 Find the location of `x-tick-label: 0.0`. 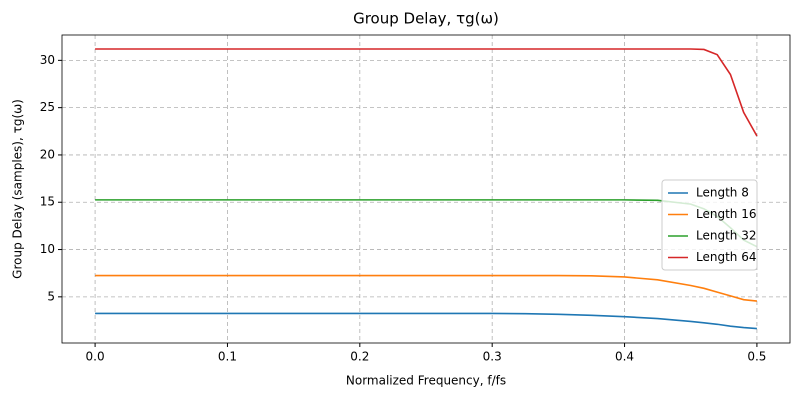

x-tick-label: 0.0 is located at coordinates (95, 357).